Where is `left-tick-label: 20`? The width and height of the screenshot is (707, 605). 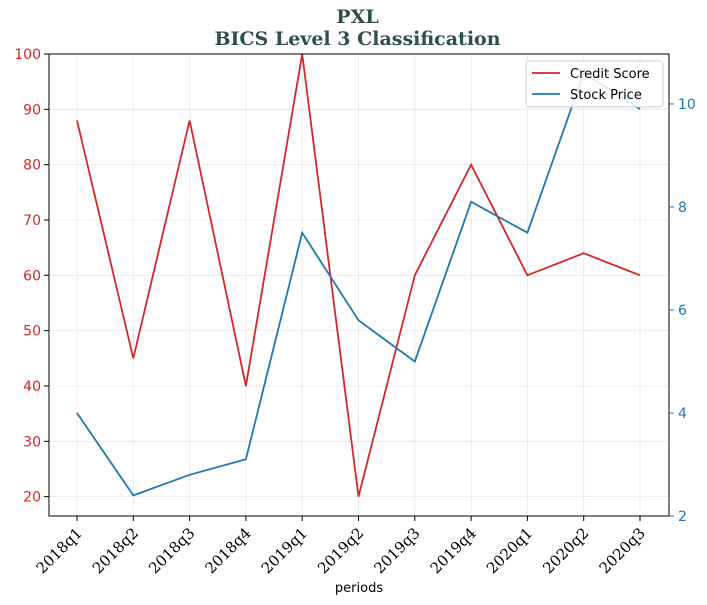
left-tick-label: 20 is located at coordinates (32, 498).